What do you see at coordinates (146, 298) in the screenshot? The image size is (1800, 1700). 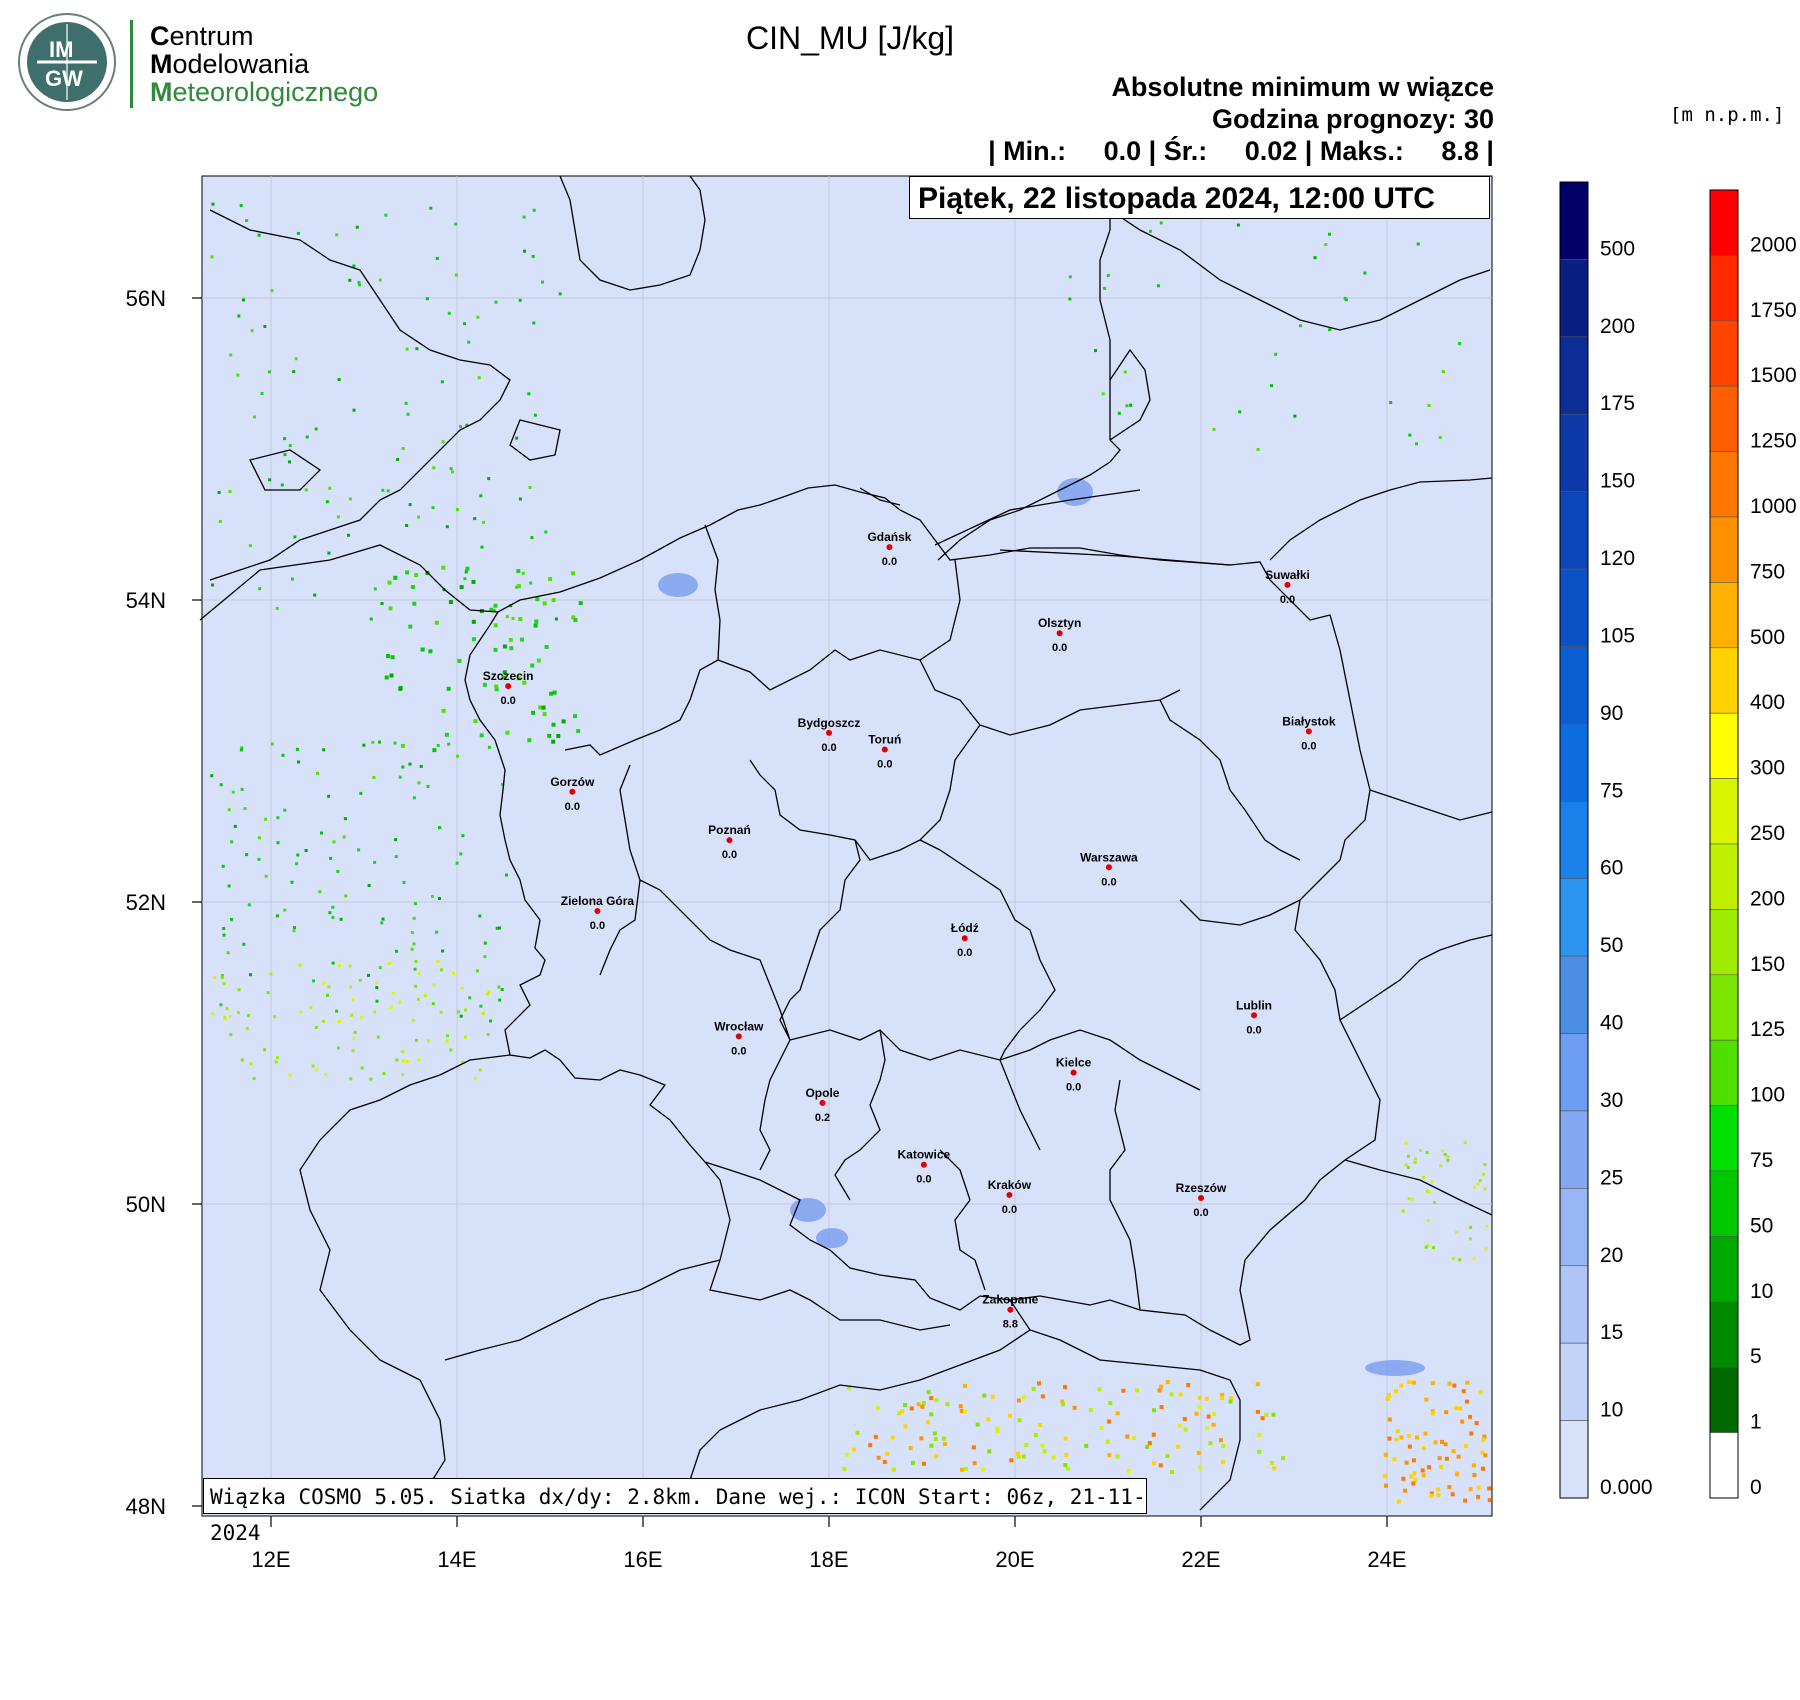 I see `lat-label: 56N` at bounding box center [146, 298].